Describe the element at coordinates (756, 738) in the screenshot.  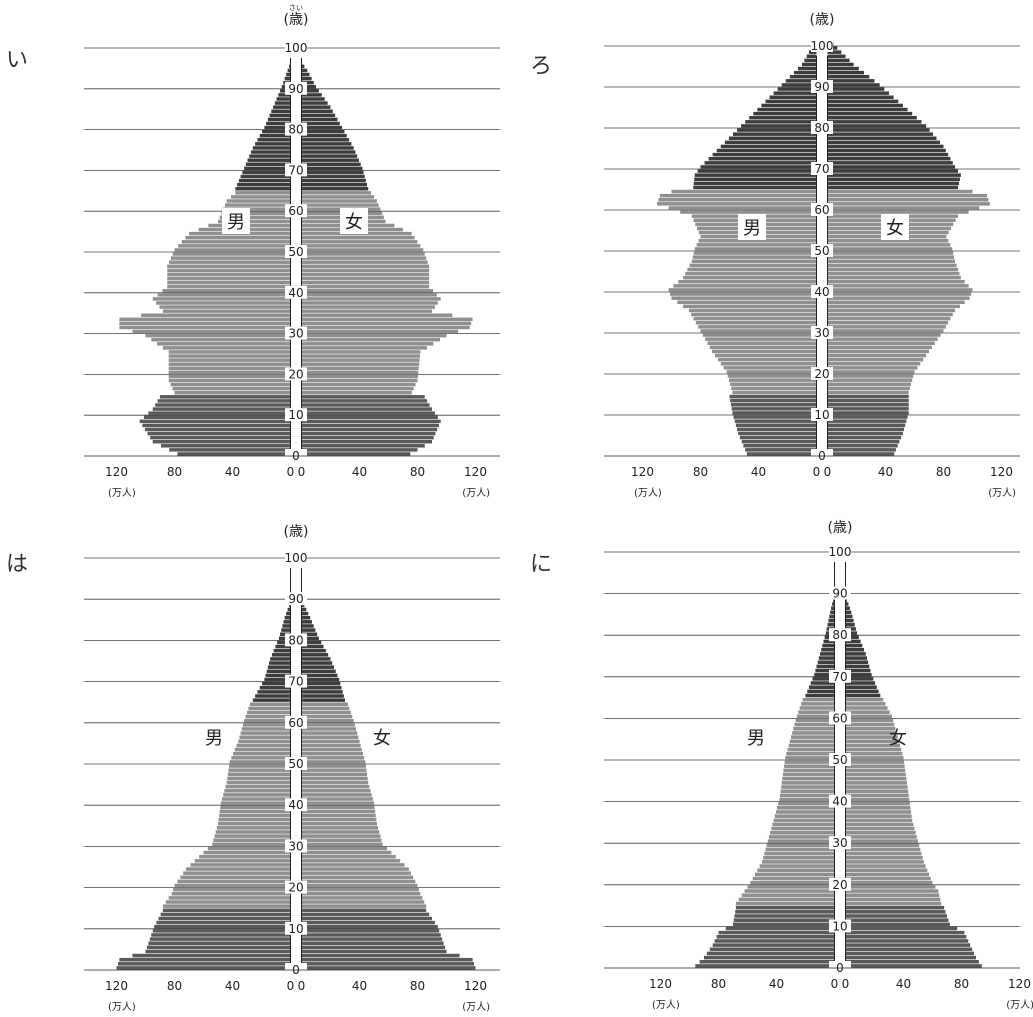
I see `male-label: 男` at that location.